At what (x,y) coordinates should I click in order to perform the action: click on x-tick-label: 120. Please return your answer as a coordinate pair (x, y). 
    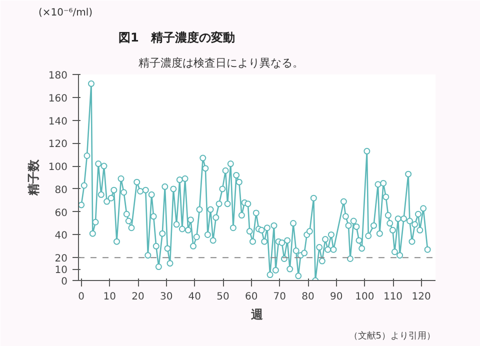
    Looking at the image, I should click on (421, 297).